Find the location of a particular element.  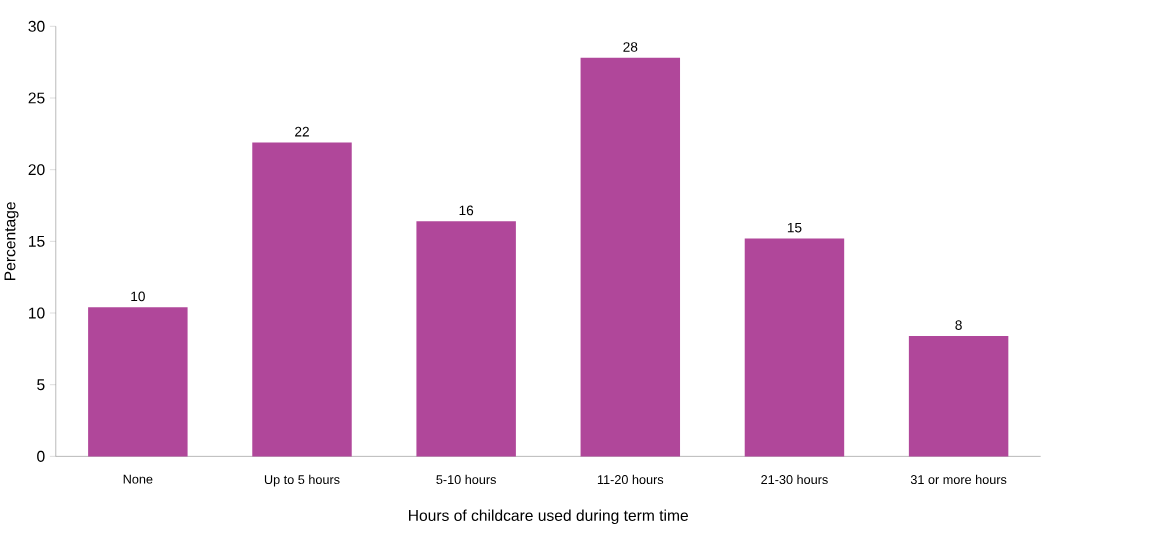

x-tick-label: 11-20 hours is located at coordinates (630, 479).